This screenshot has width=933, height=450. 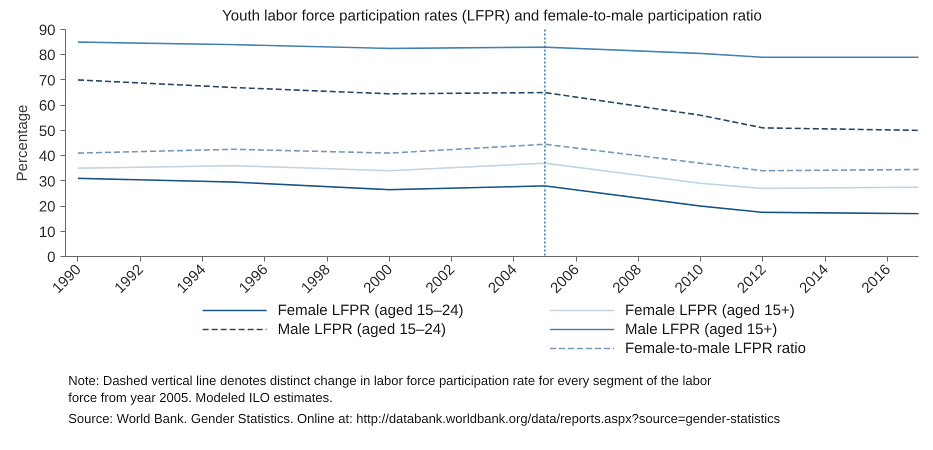 What do you see at coordinates (47, 106) in the screenshot?
I see `y-tick-label: 60` at bounding box center [47, 106].